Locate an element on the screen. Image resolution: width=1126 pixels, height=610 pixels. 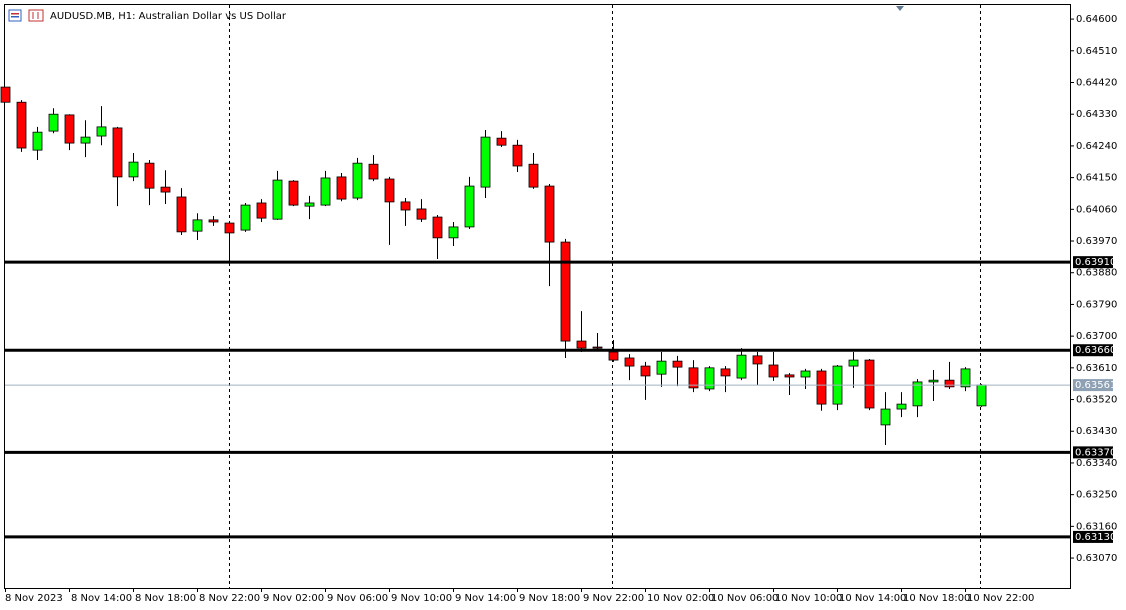
y-tick-label: 0.63610 is located at coordinates (1096, 368).